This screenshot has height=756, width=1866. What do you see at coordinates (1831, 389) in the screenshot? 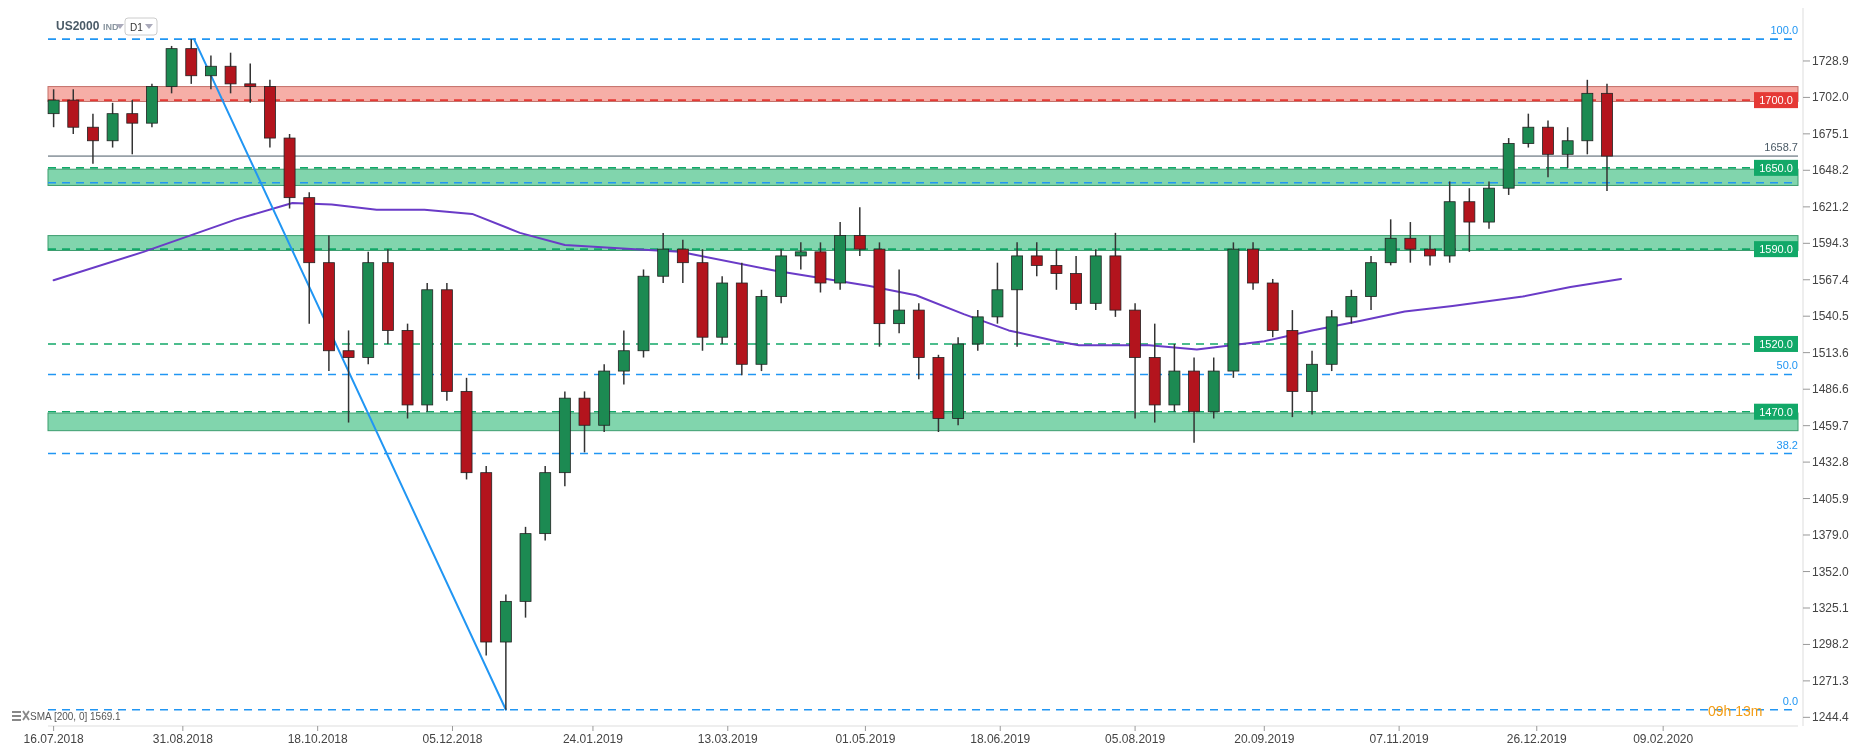
I see `y-tick-label: 1486.6` at bounding box center [1831, 389].